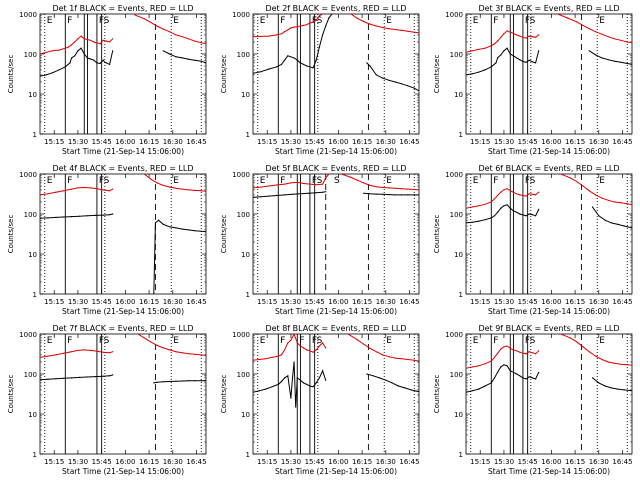 This screenshot has width=640, height=480. I want to click on y-tick-label: 100, so click(30, 55).